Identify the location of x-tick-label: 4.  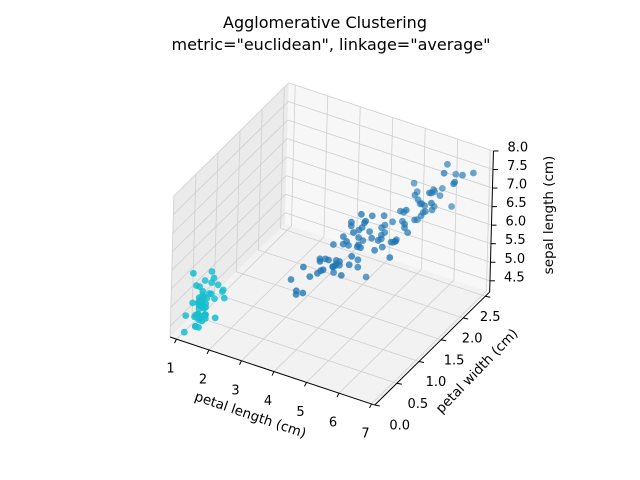
(268, 401).